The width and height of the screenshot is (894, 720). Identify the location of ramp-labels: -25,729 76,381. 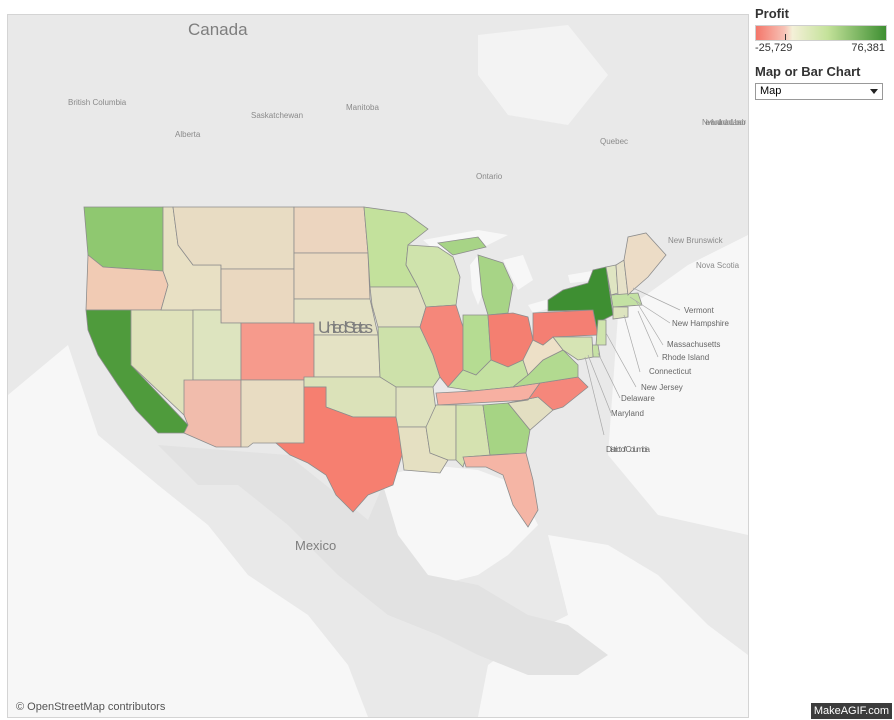
(820, 48).